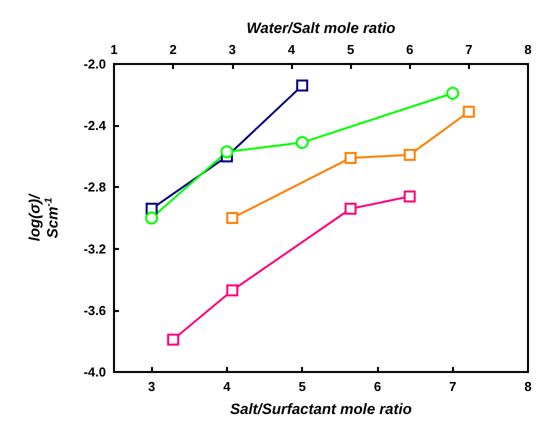 This screenshot has width=537, height=426. I want to click on x2-tick-label: 6, so click(410, 49).